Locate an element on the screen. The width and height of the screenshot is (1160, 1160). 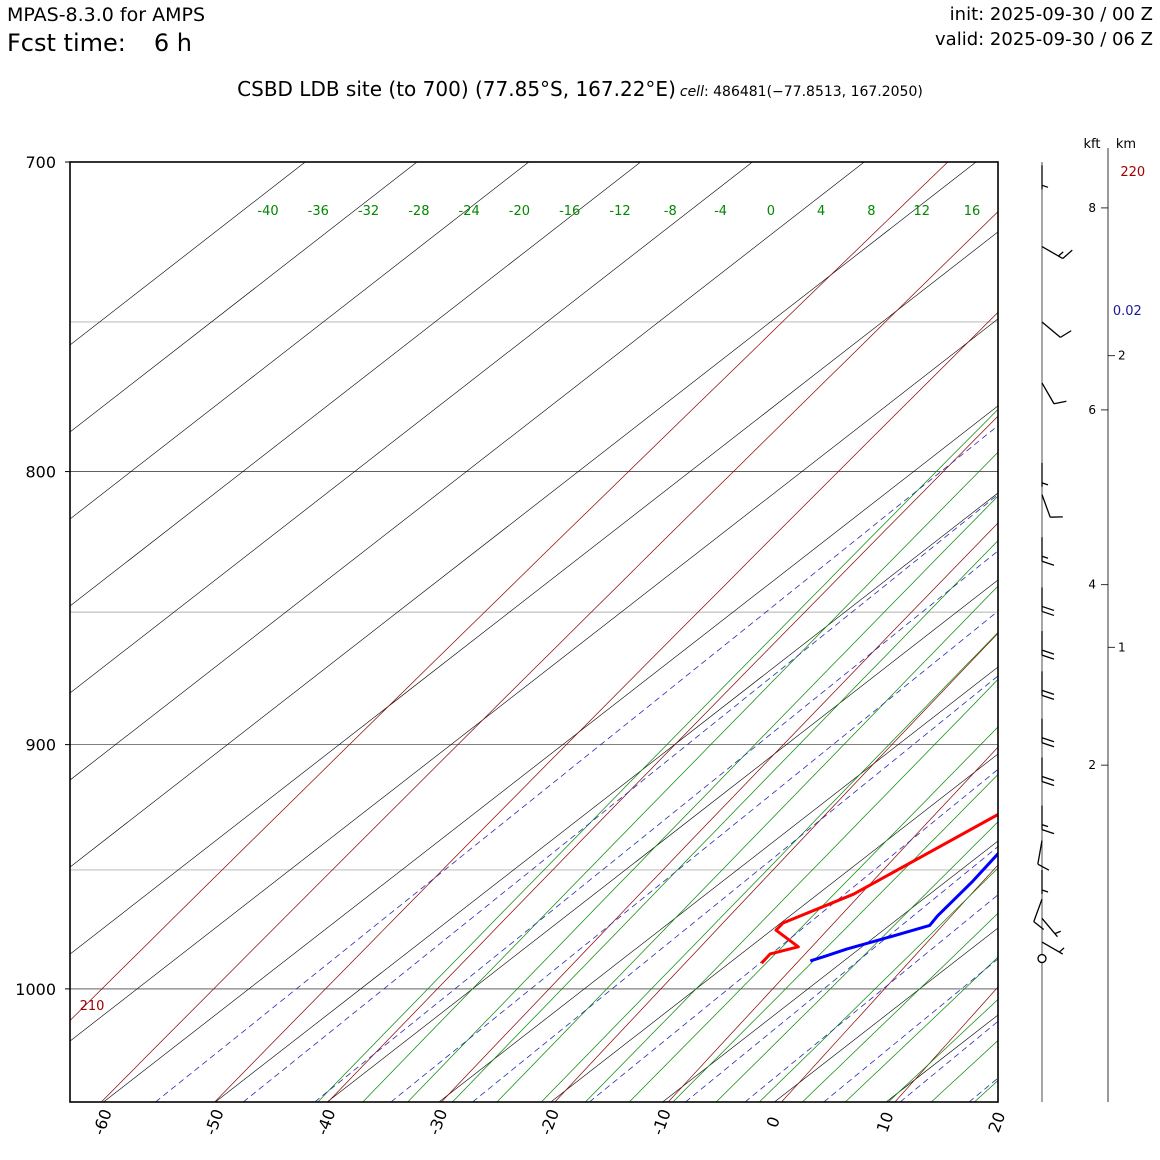
init-time: init: 2025-09-30 / 00 Z is located at coordinates (1051, 14).